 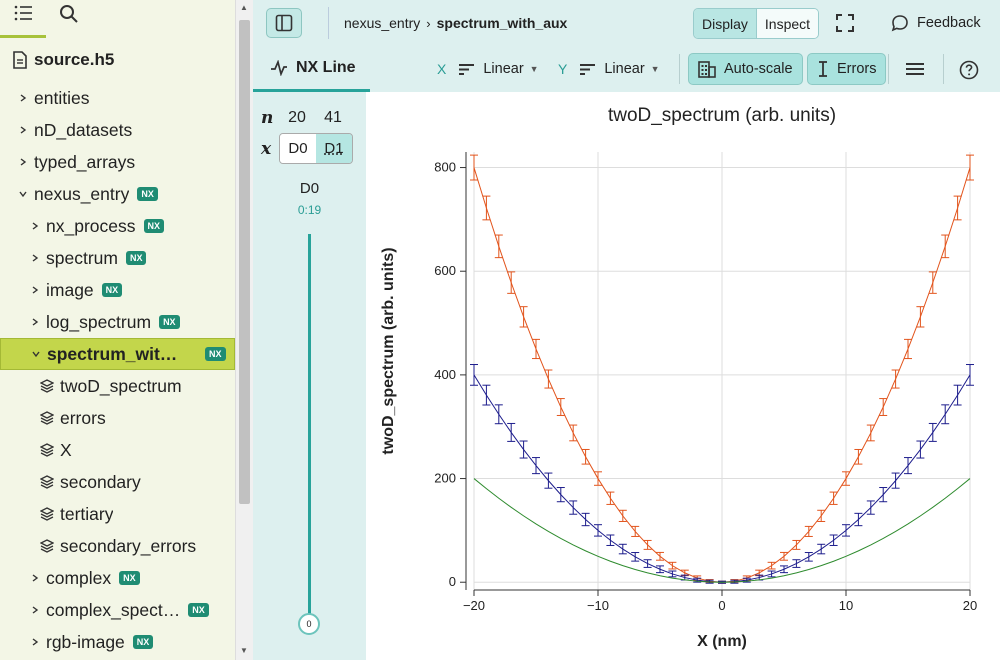 I want to click on auto-scale-label: Auto-scale, so click(x=758, y=69).